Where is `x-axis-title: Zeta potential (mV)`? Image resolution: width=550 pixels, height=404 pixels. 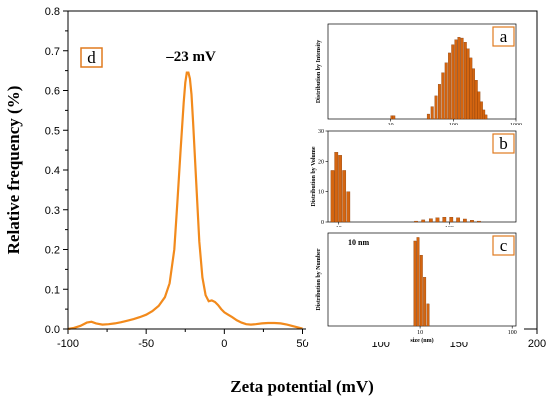
x-axis-title: Zeta potential (mV) is located at coordinates (302, 386).